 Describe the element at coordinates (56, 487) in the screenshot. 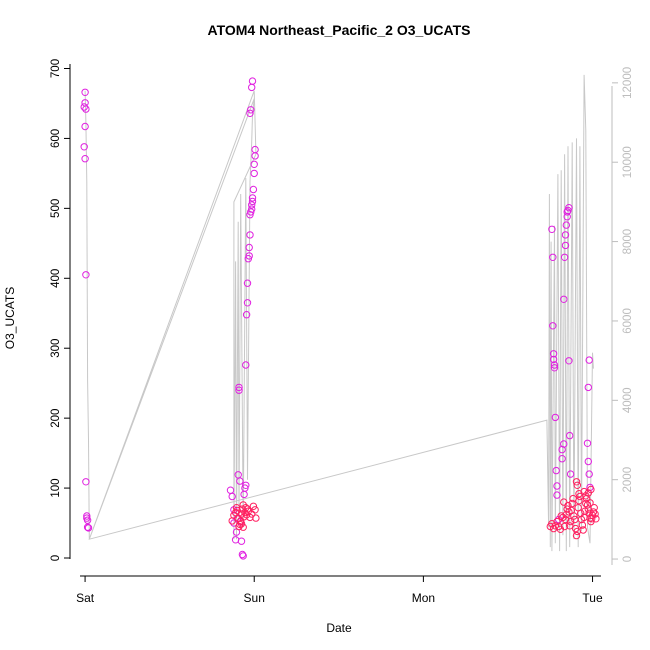

I see `y-tick-left-label: 100` at that location.